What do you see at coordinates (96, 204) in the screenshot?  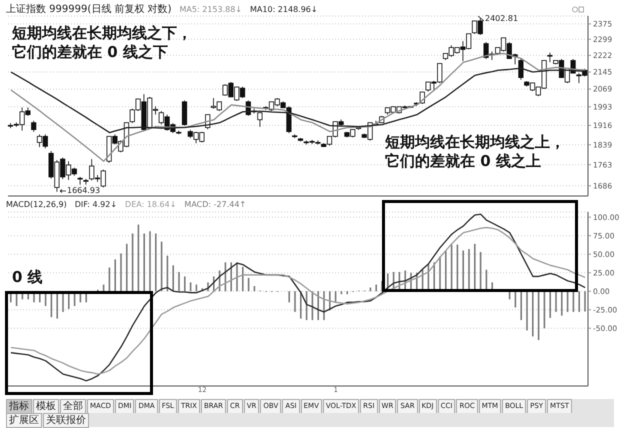 I see `text: DIF: 4.92↓` at bounding box center [96, 204].